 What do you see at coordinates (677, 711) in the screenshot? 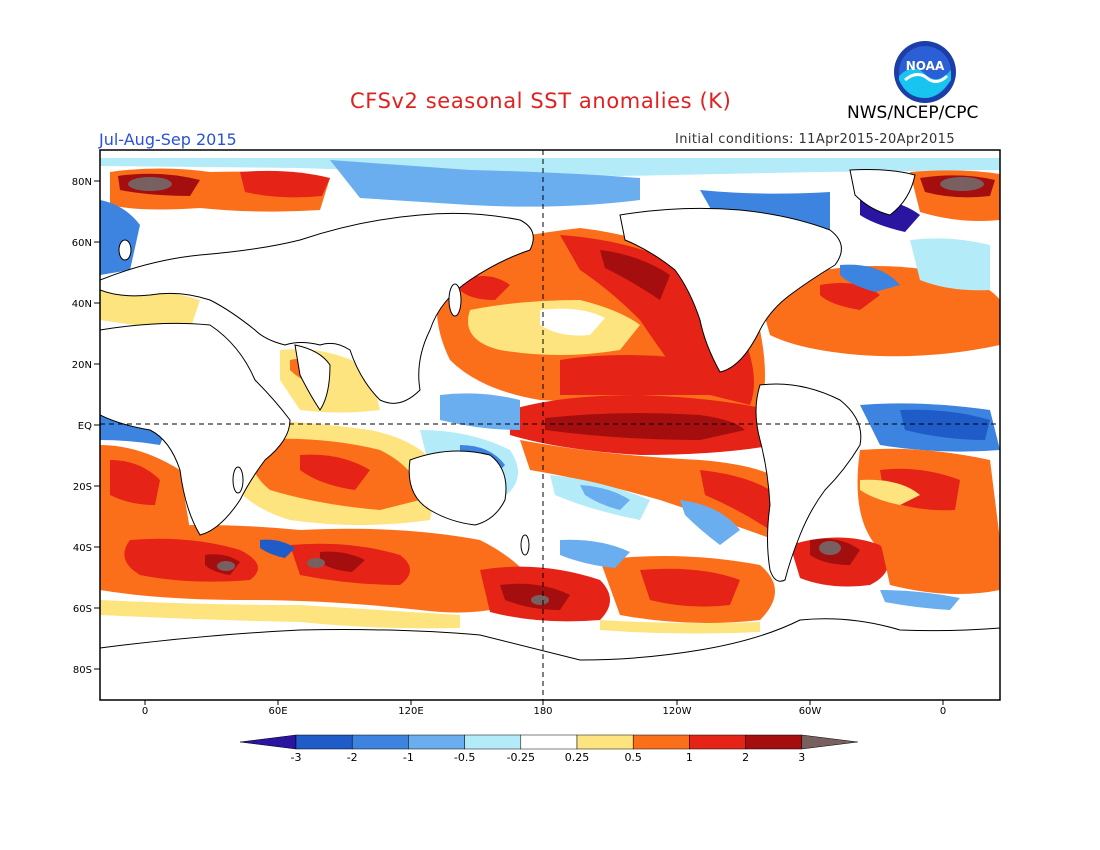
I see `lon-label: 120W` at bounding box center [677, 711].